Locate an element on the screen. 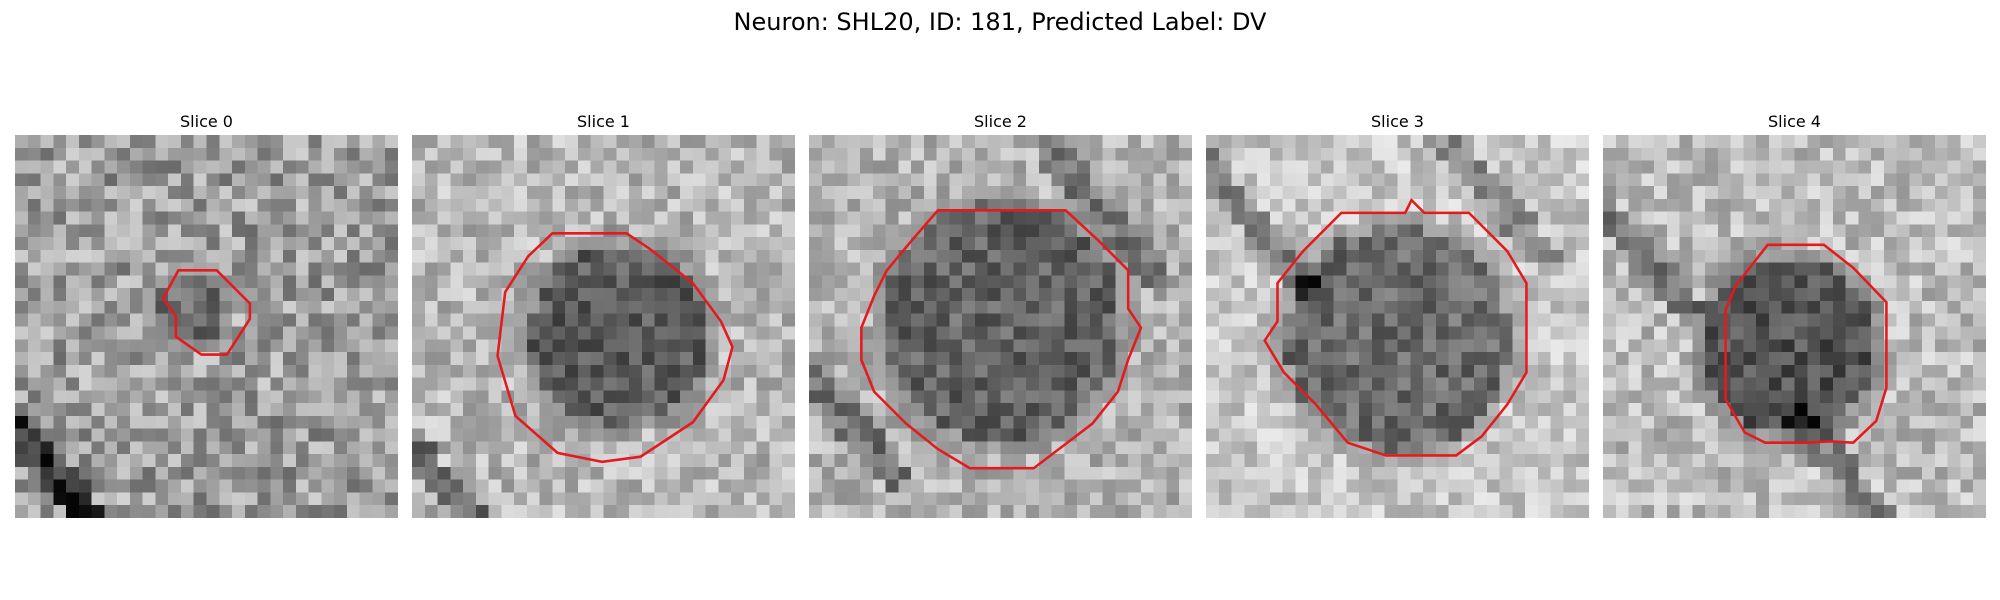 The image size is (2000, 600). slice-image-1-svg is located at coordinates (603, 326).